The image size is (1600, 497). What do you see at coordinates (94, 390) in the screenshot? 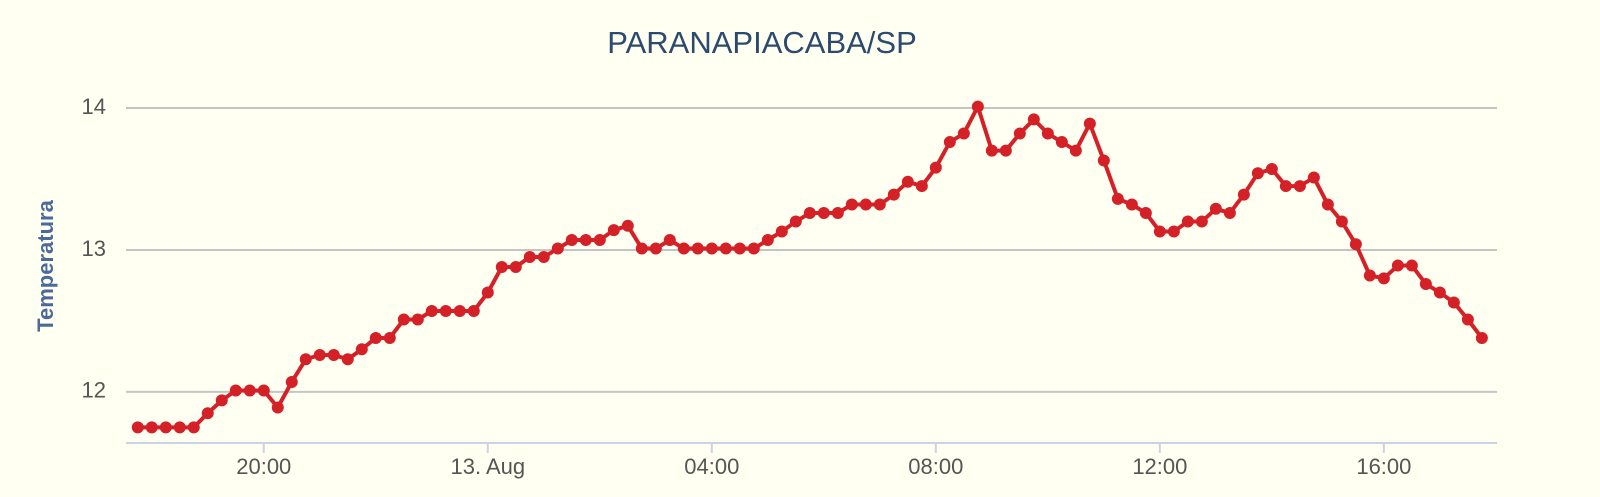
I see `y-tick-label: 12` at bounding box center [94, 390].